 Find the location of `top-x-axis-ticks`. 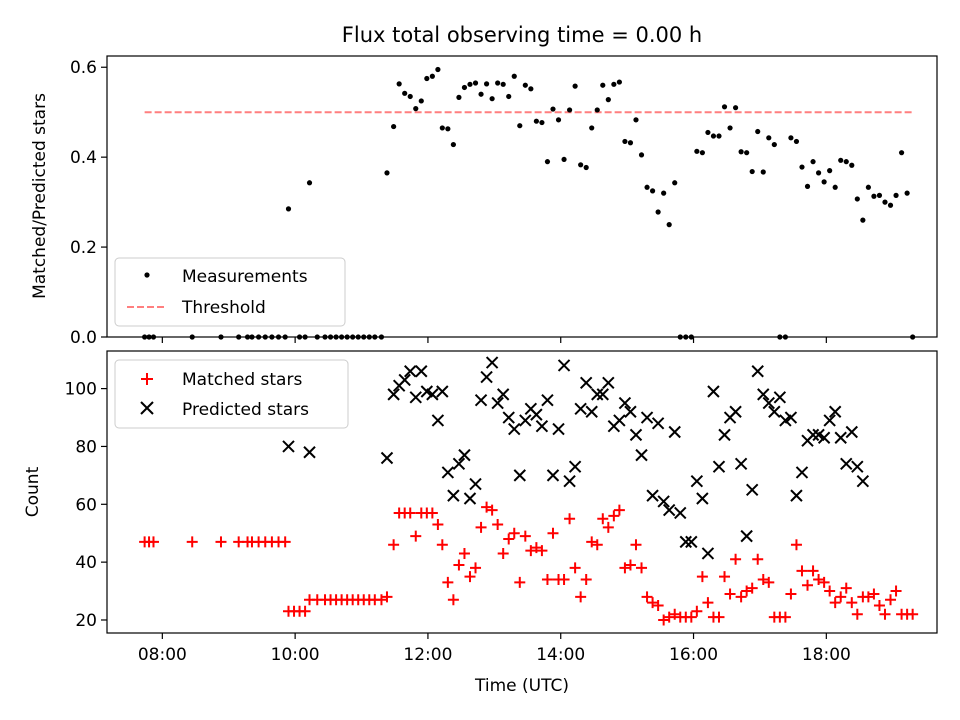

top-x-axis-ticks is located at coordinates (494, 340).